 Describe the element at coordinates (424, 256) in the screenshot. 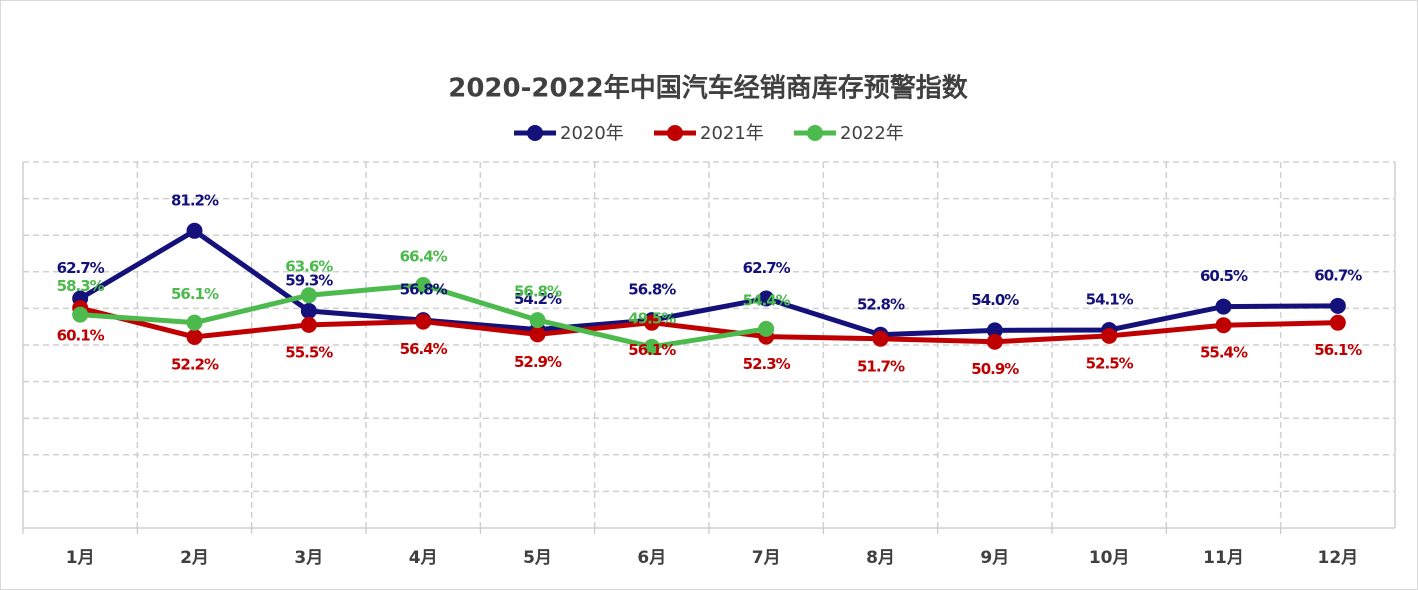

I see `data-label: 66.4%` at that location.